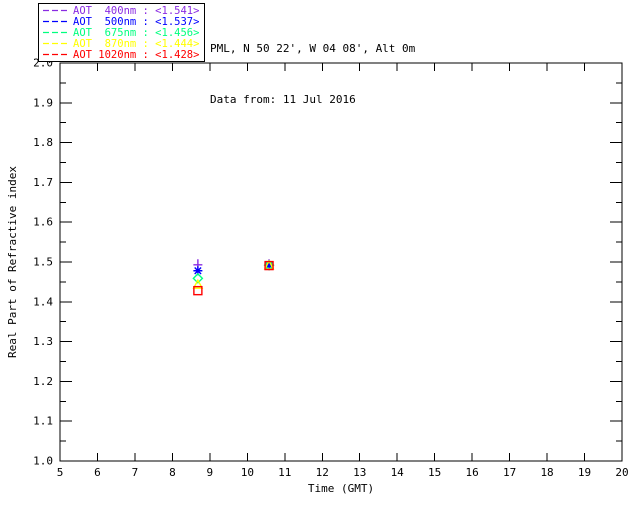 The height and width of the screenshot is (512, 640). What do you see at coordinates (136, 43) in the screenshot?
I see `legend-label: AOT 870nm : <1.444>` at bounding box center [136, 43].